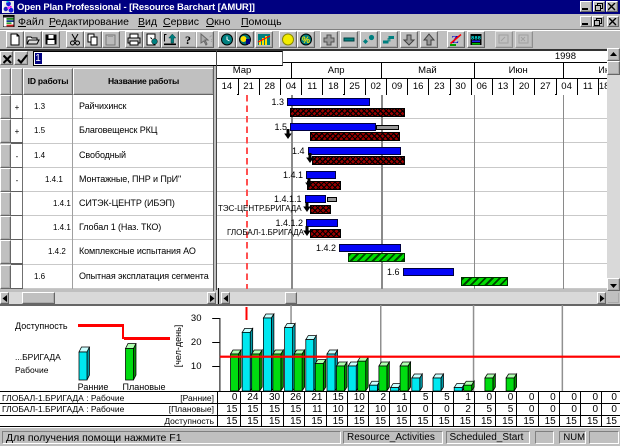  I want to click on svg-text: 888, so click(476, 38).